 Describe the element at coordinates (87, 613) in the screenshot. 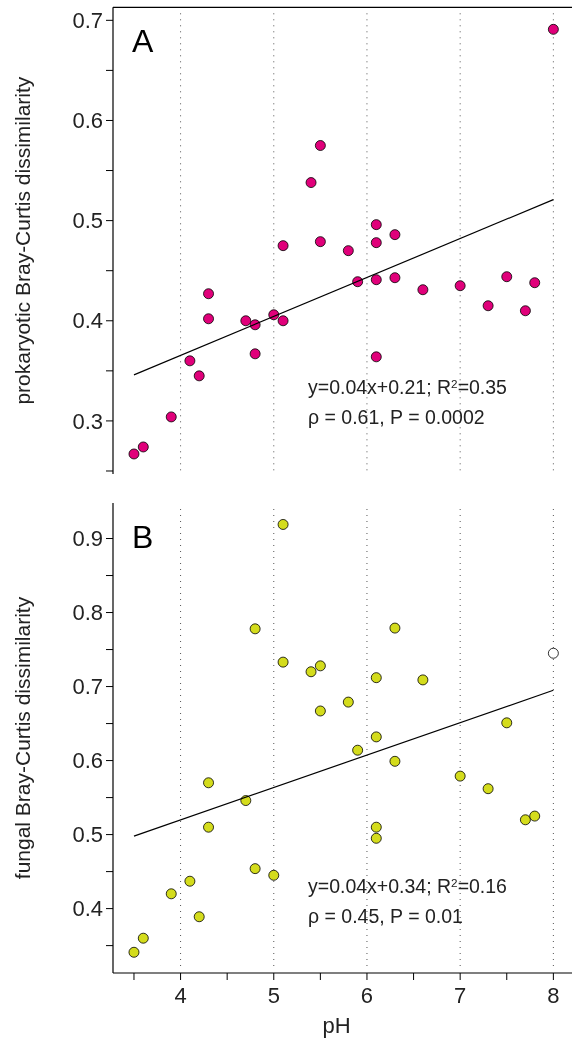

I see `y-tick-label: 0.8` at that location.